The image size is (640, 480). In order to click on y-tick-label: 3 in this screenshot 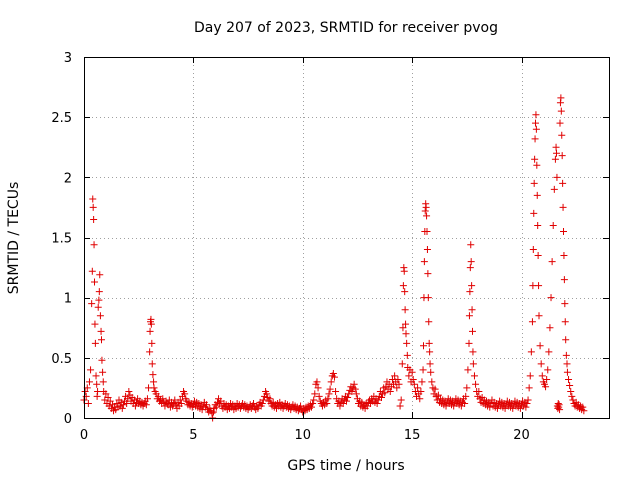, I will do `click(68, 58)`.